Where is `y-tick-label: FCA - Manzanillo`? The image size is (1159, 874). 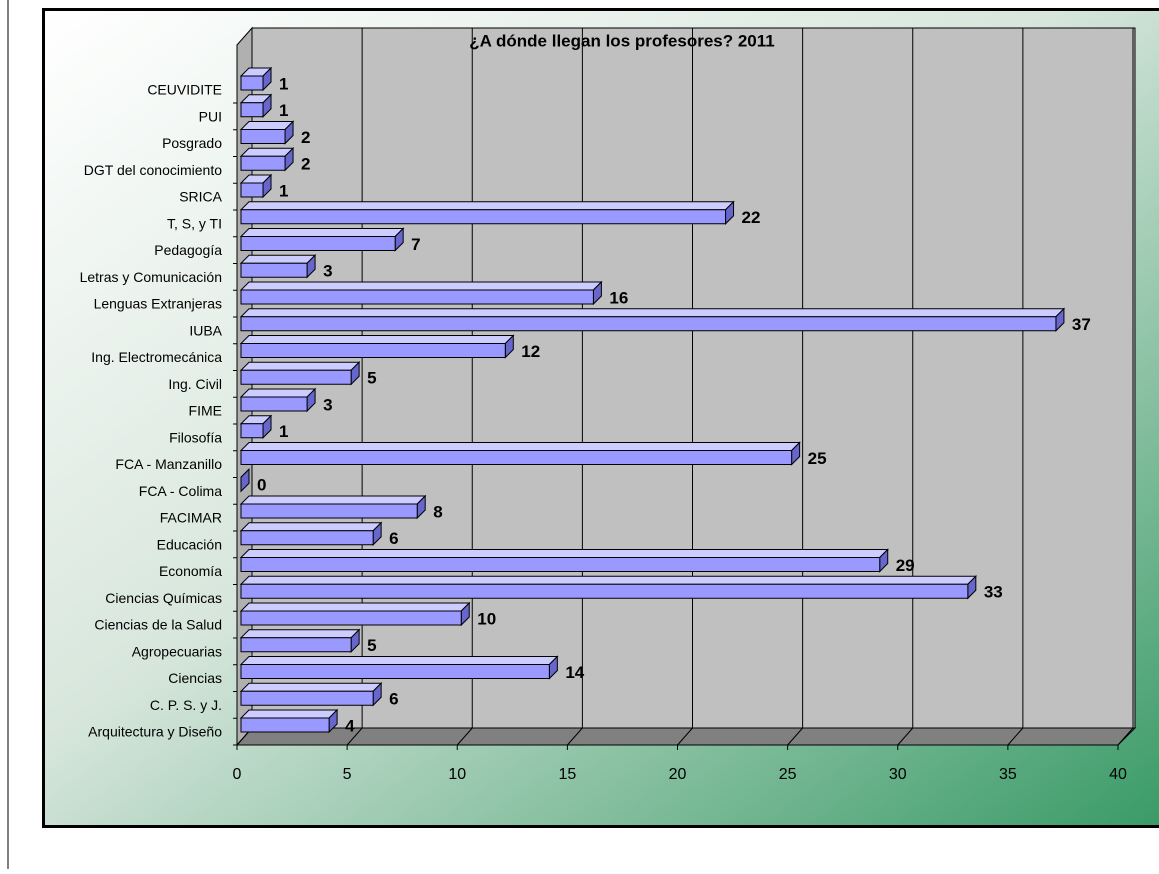 y-tick-label: FCA - Manzanillo is located at coordinates (168, 464).